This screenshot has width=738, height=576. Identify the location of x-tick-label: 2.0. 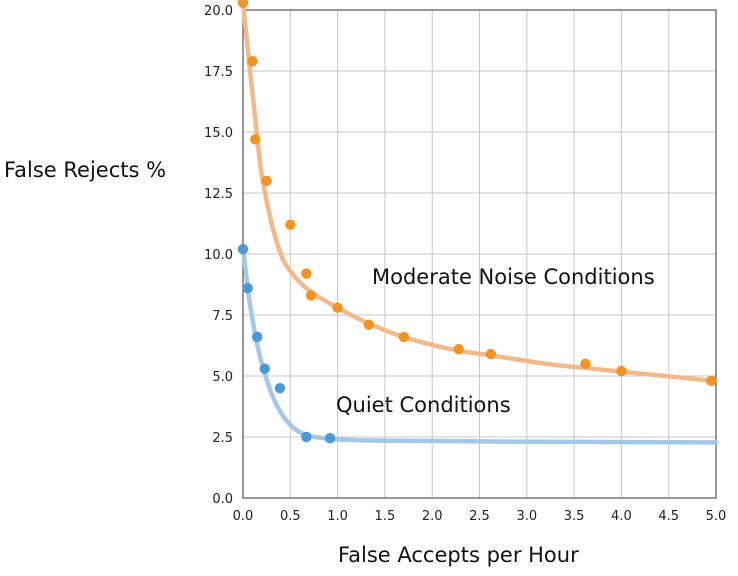
(432, 516).